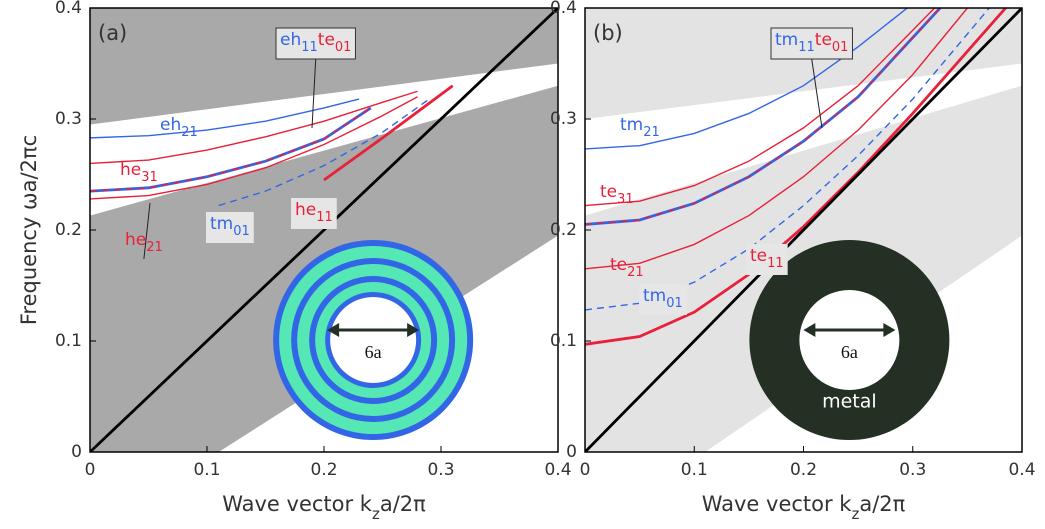 This screenshot has height=529, width=1045. I want to click on mode-annotation: he11, so click(314, 213).